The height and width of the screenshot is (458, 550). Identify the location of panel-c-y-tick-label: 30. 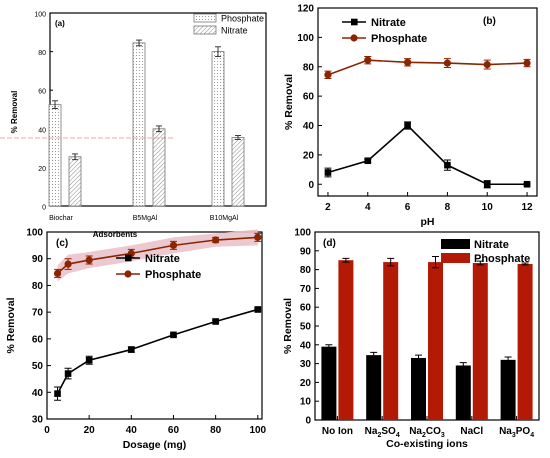
(38, 420).